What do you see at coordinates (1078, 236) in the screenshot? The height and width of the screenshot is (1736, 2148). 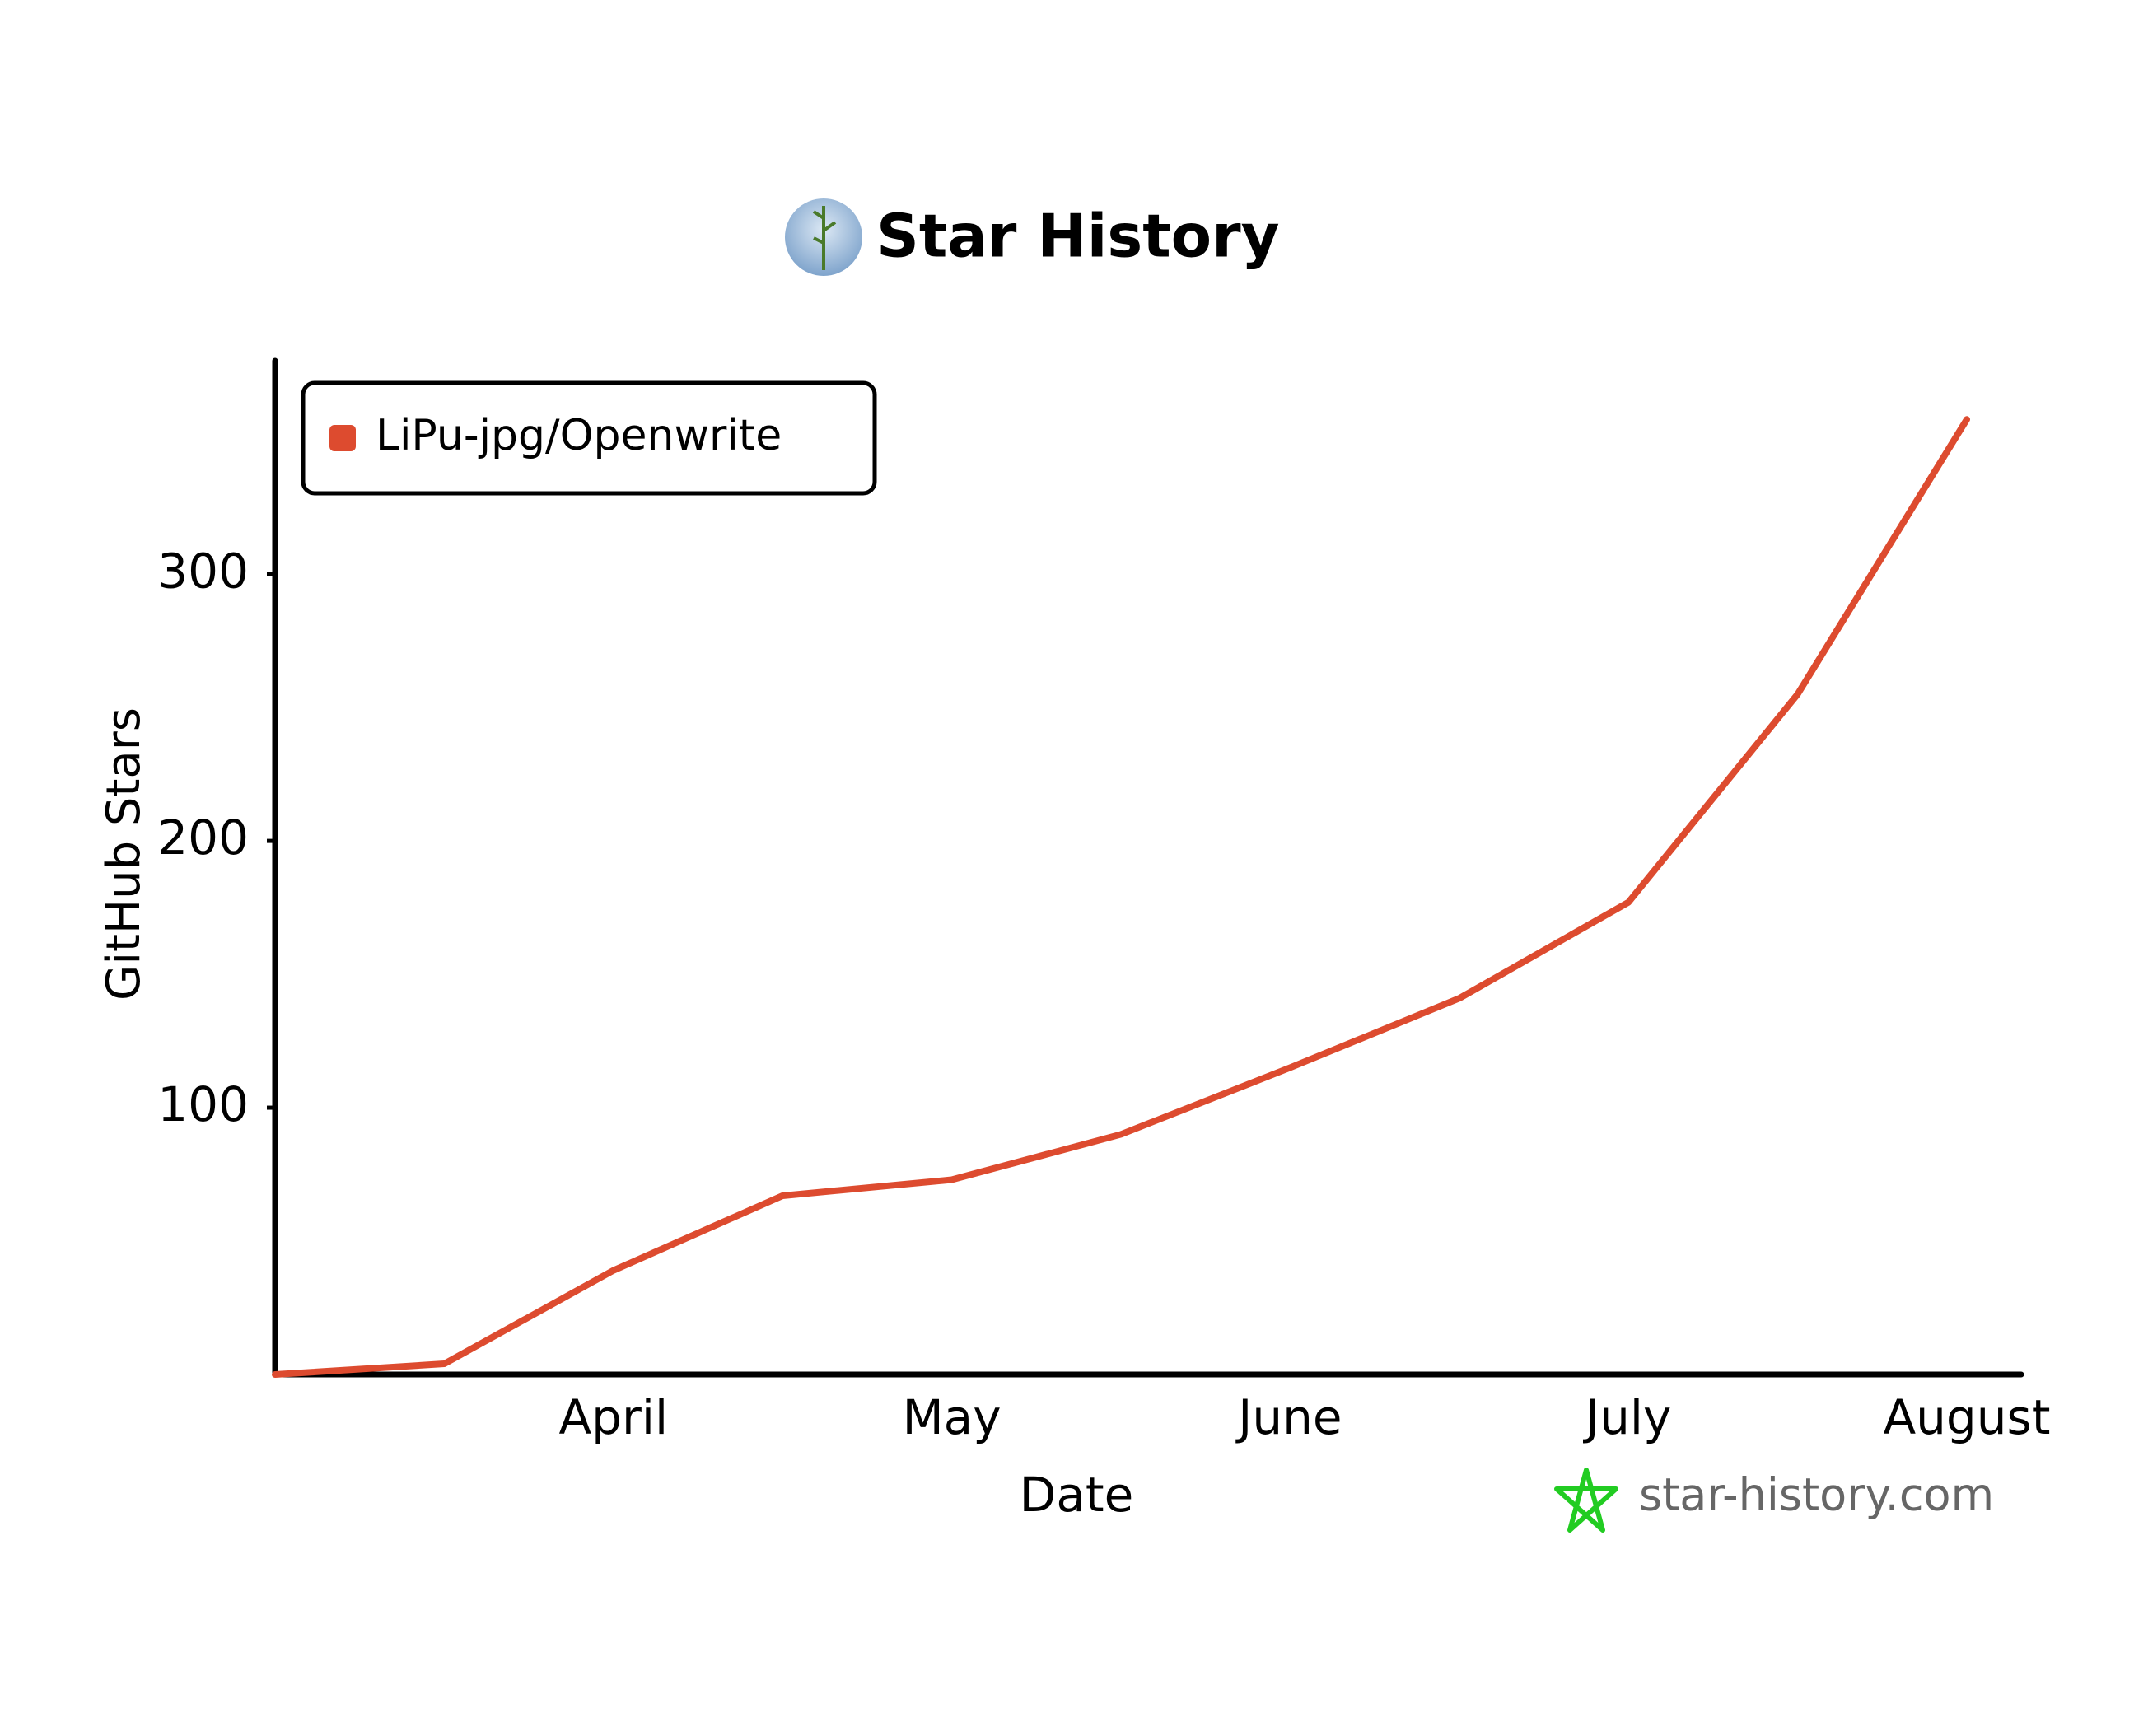 I see `chart-title: Star History` at bounding box center [1078, 236].